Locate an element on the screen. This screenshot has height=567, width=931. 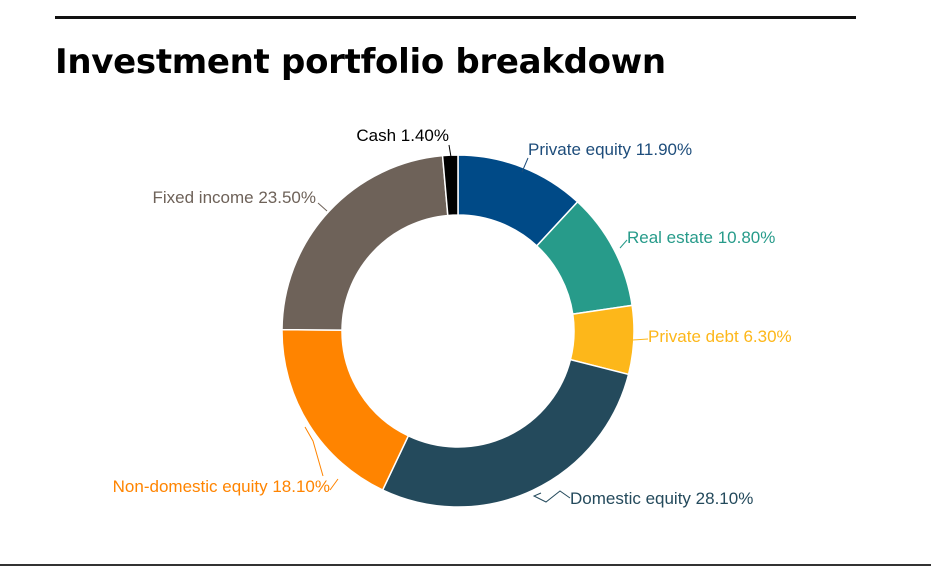
top-rule is located at coordinates (455, 17).